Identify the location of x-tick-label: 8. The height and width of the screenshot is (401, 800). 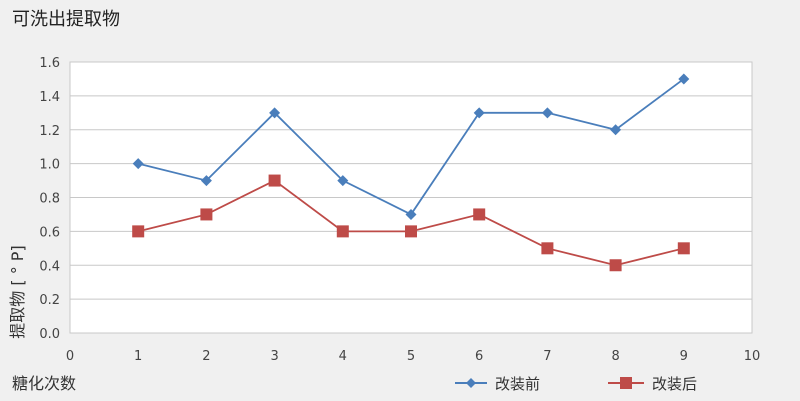
(615, 356).